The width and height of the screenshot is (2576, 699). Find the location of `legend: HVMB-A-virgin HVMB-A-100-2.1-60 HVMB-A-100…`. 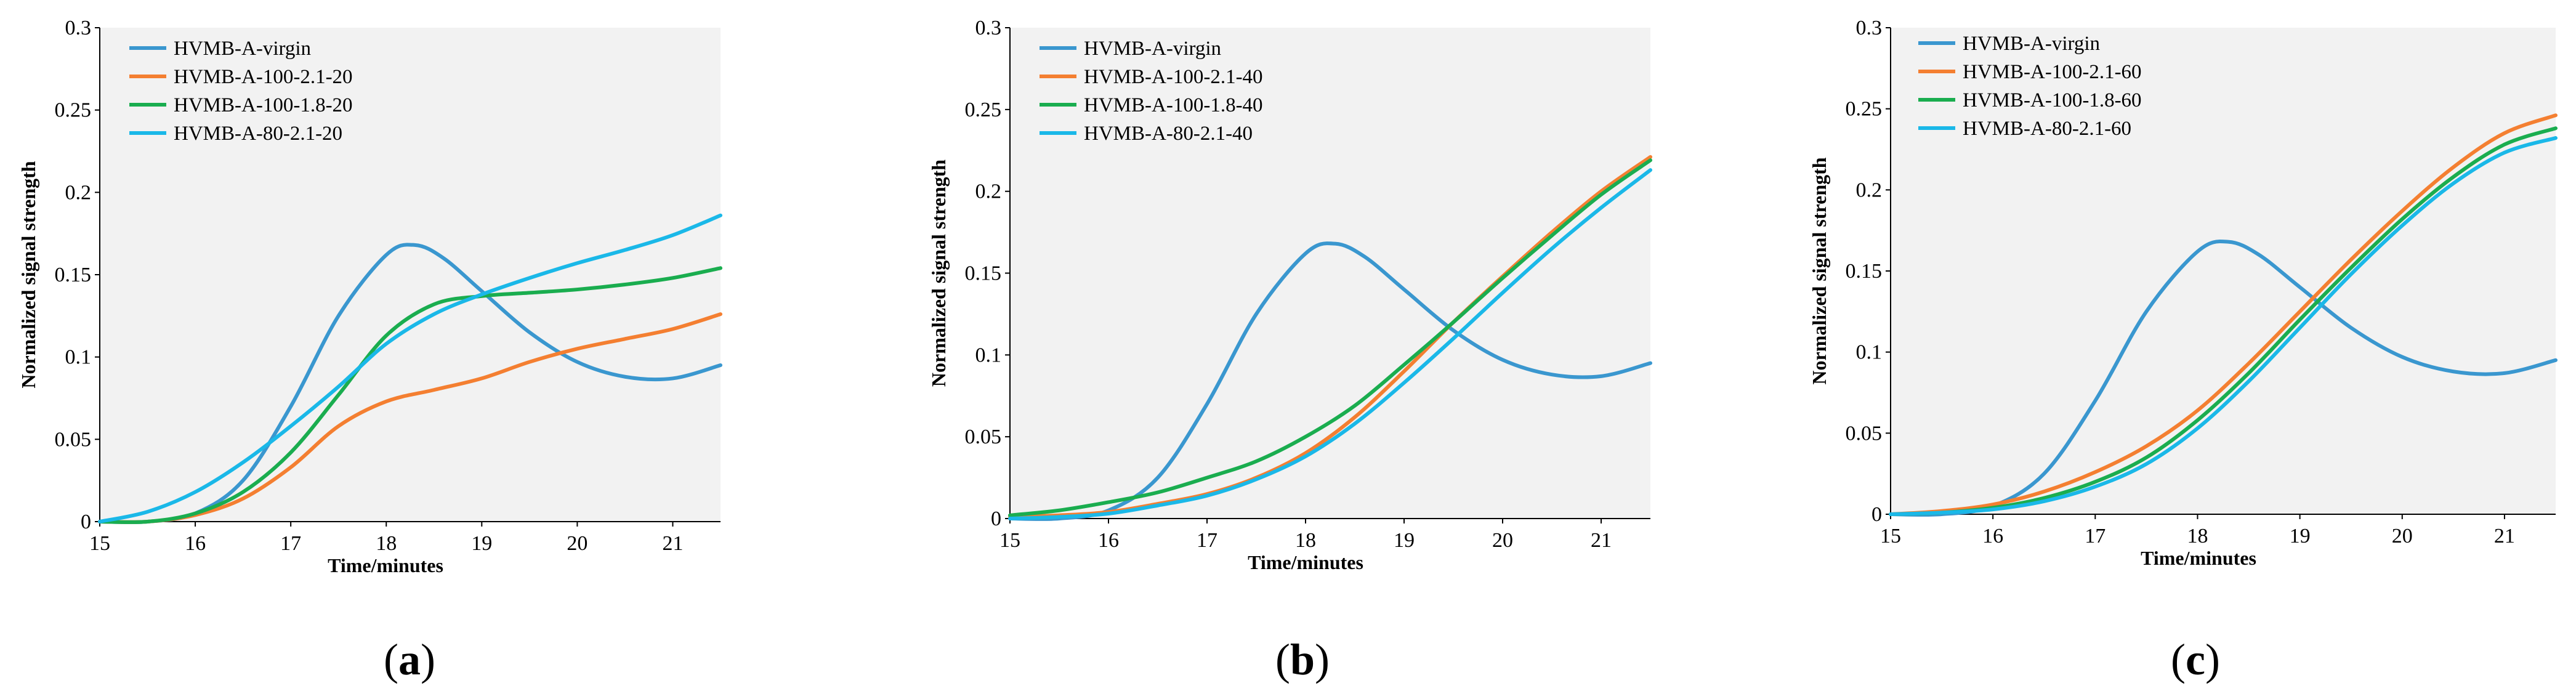

legend: HVMB-A-virgin HVMB-A-100-2.1-60 HVMB-A-100… is located at coordinates (2030, 87).